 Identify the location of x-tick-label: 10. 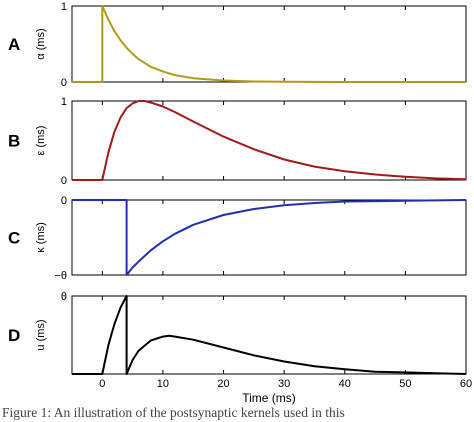
(163, 384).